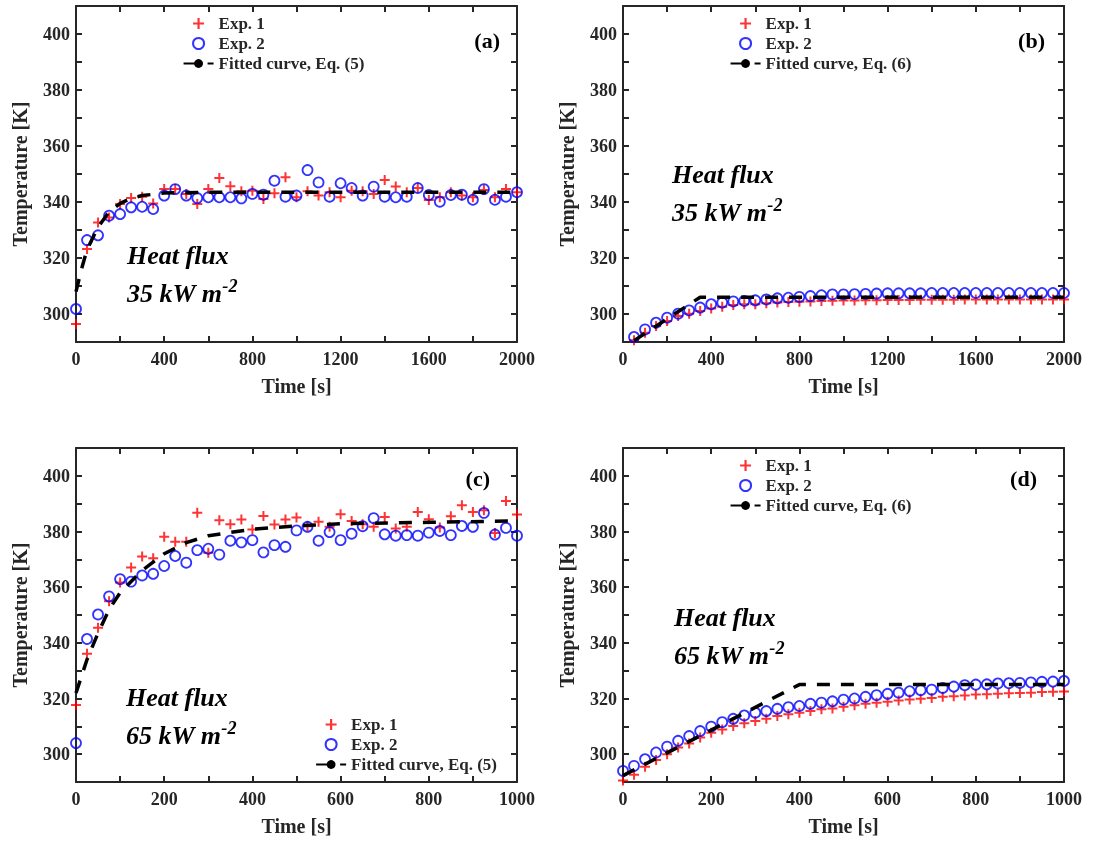 Image resolution: width=1094 pixels, height=848 pixels. Describe the element at coordinates (1031, 40) in the screenshot. I see `annotation: (b)` at that location.